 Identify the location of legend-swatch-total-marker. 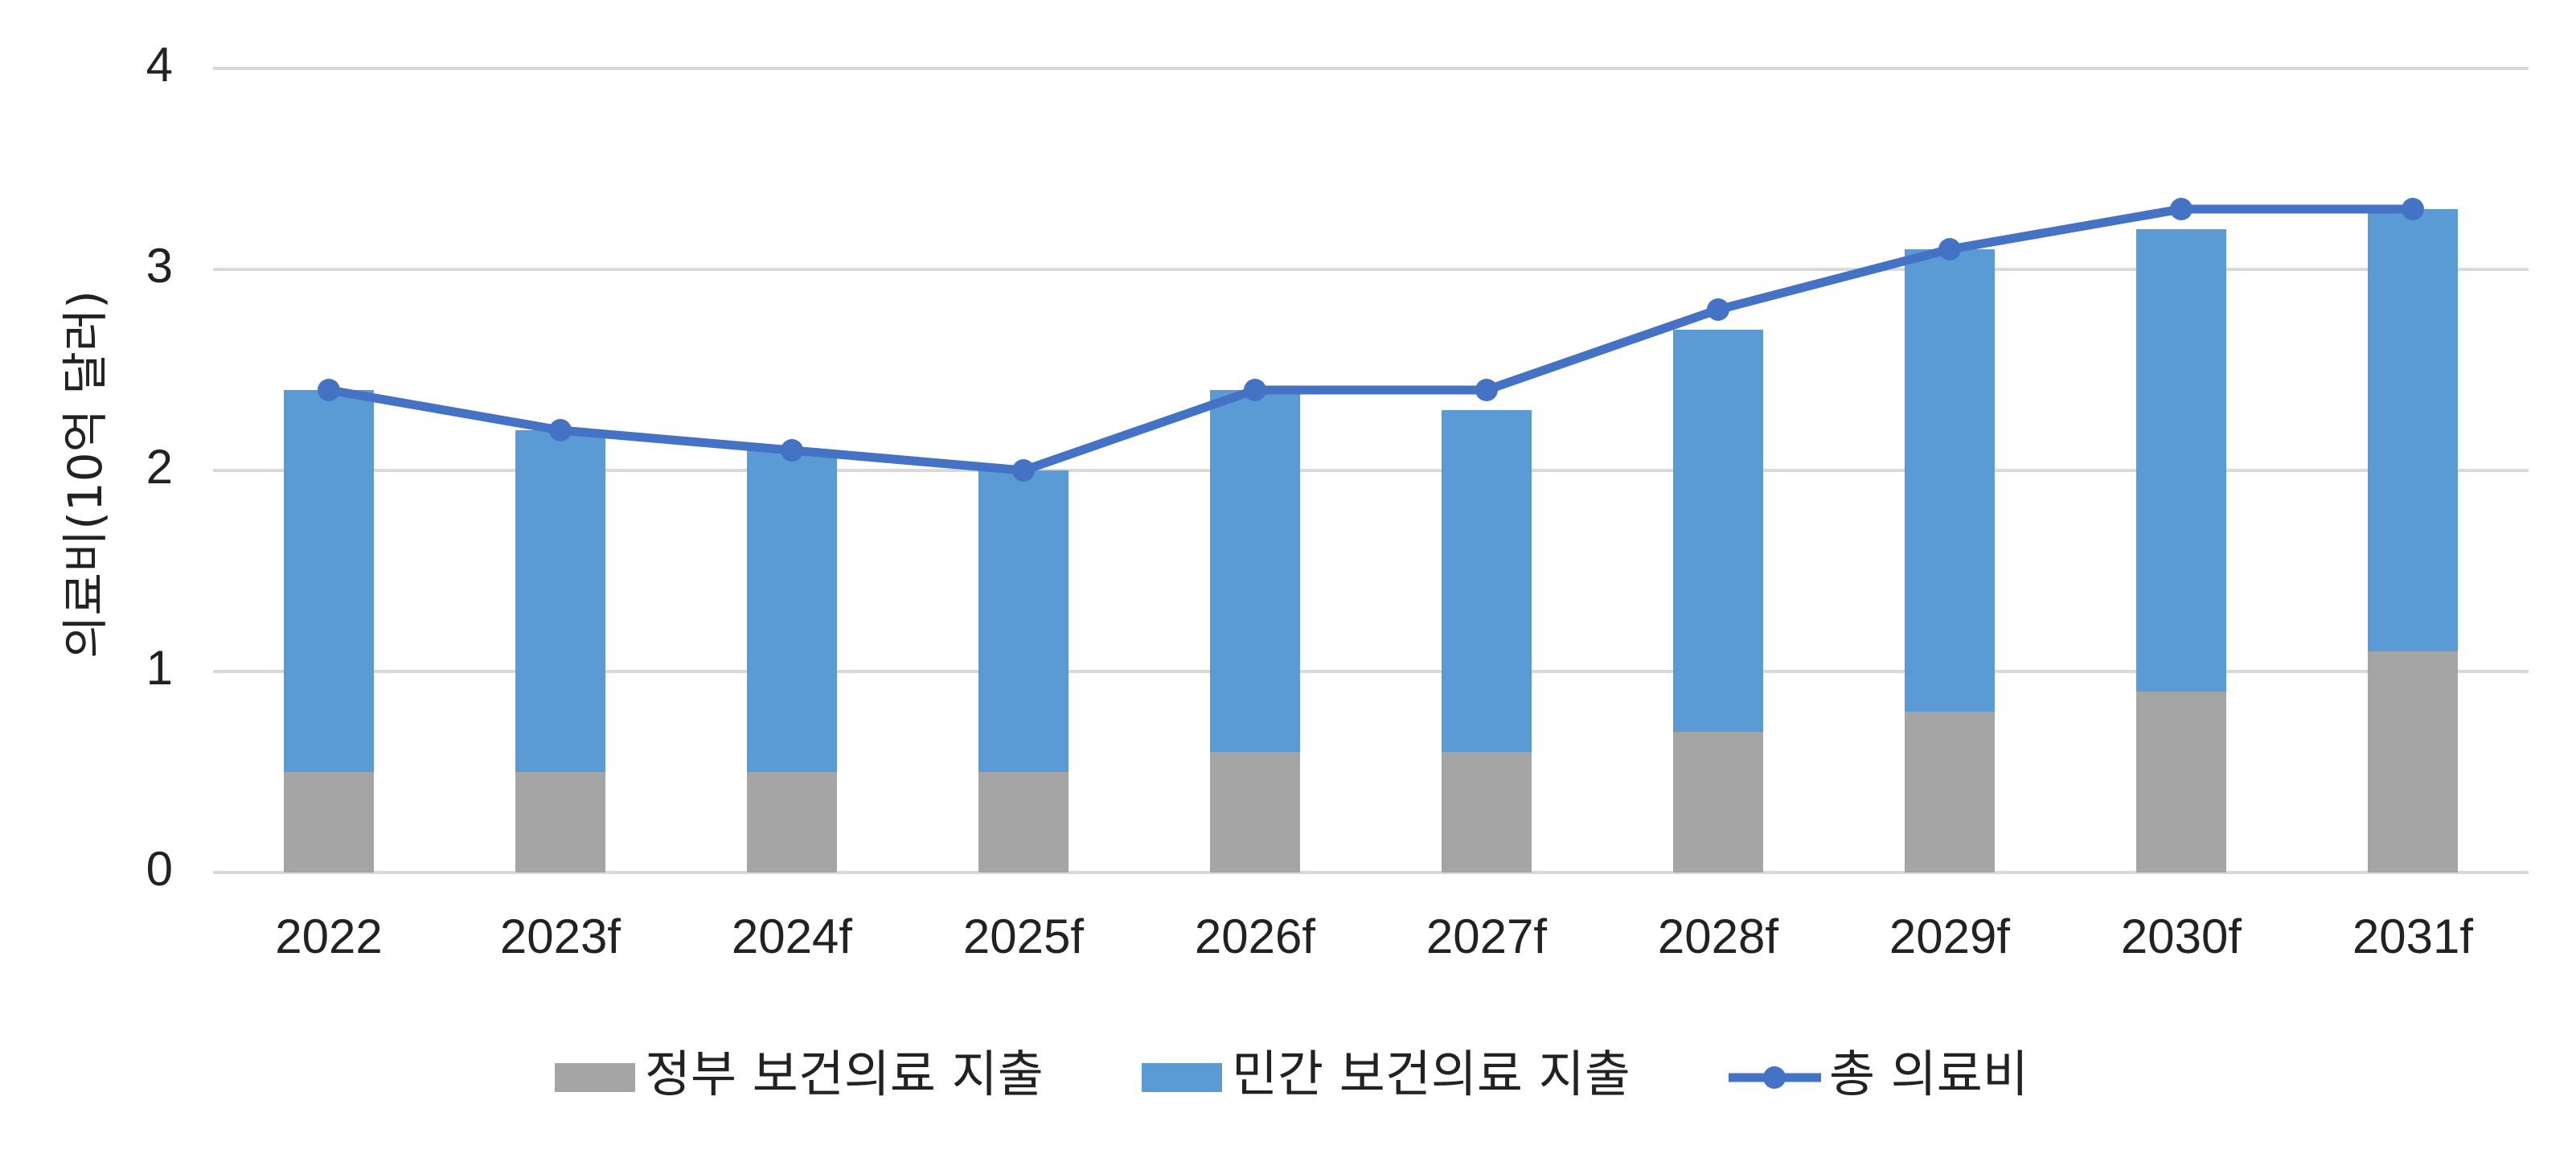
(1775, 1077).